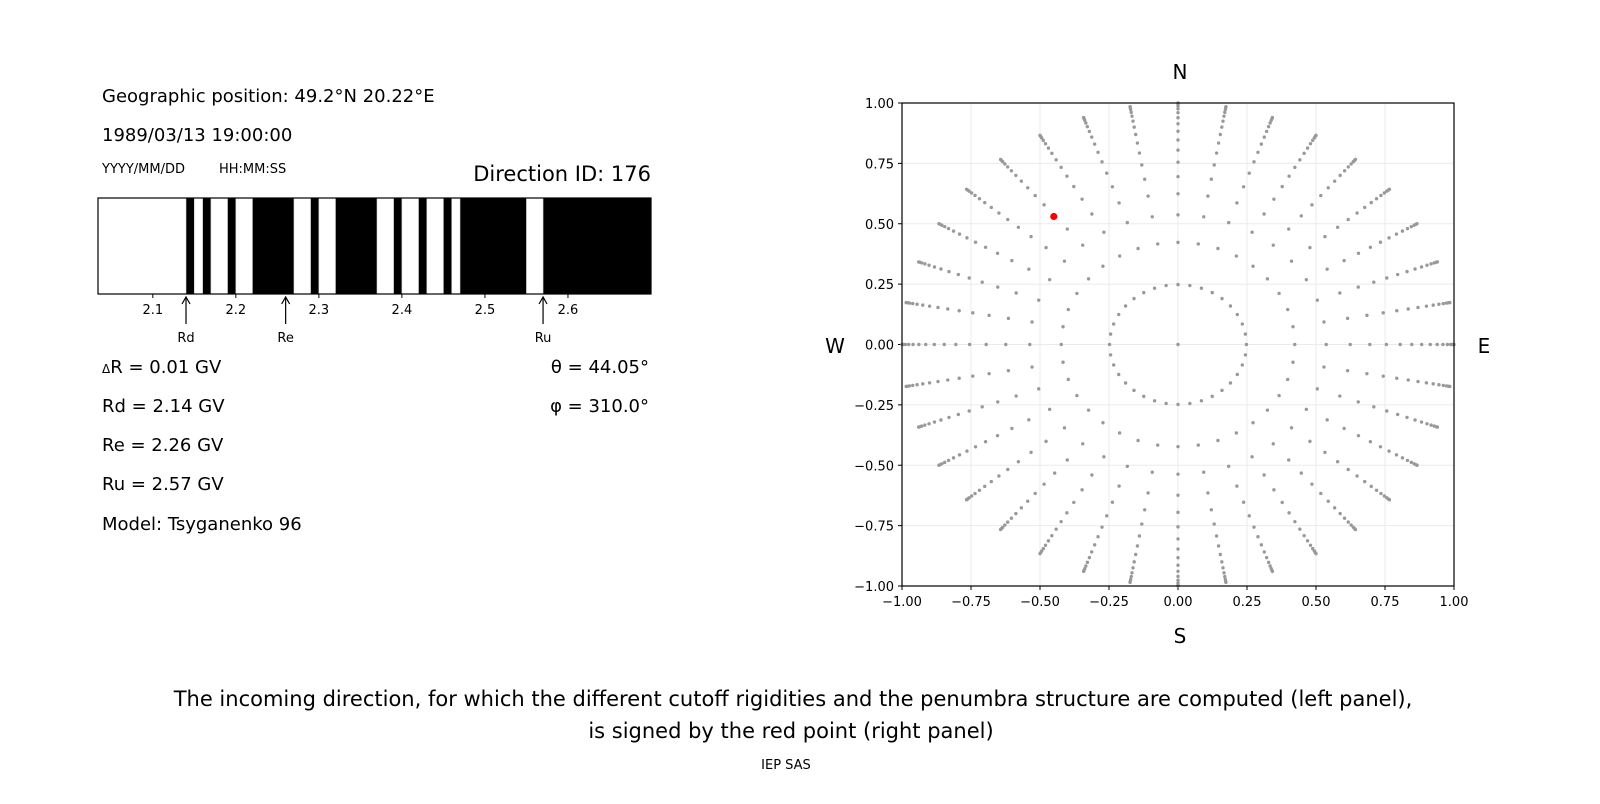  I want to click on credit: IEP SAS, so click(786, 765).